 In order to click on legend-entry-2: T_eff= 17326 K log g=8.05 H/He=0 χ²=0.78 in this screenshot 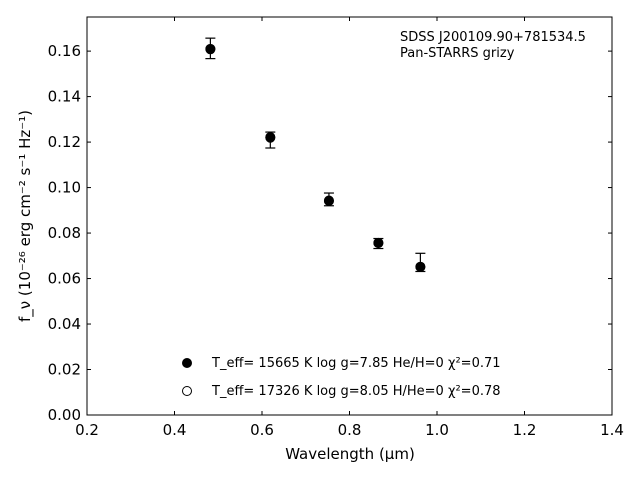, I will do `click(356, 391)`.